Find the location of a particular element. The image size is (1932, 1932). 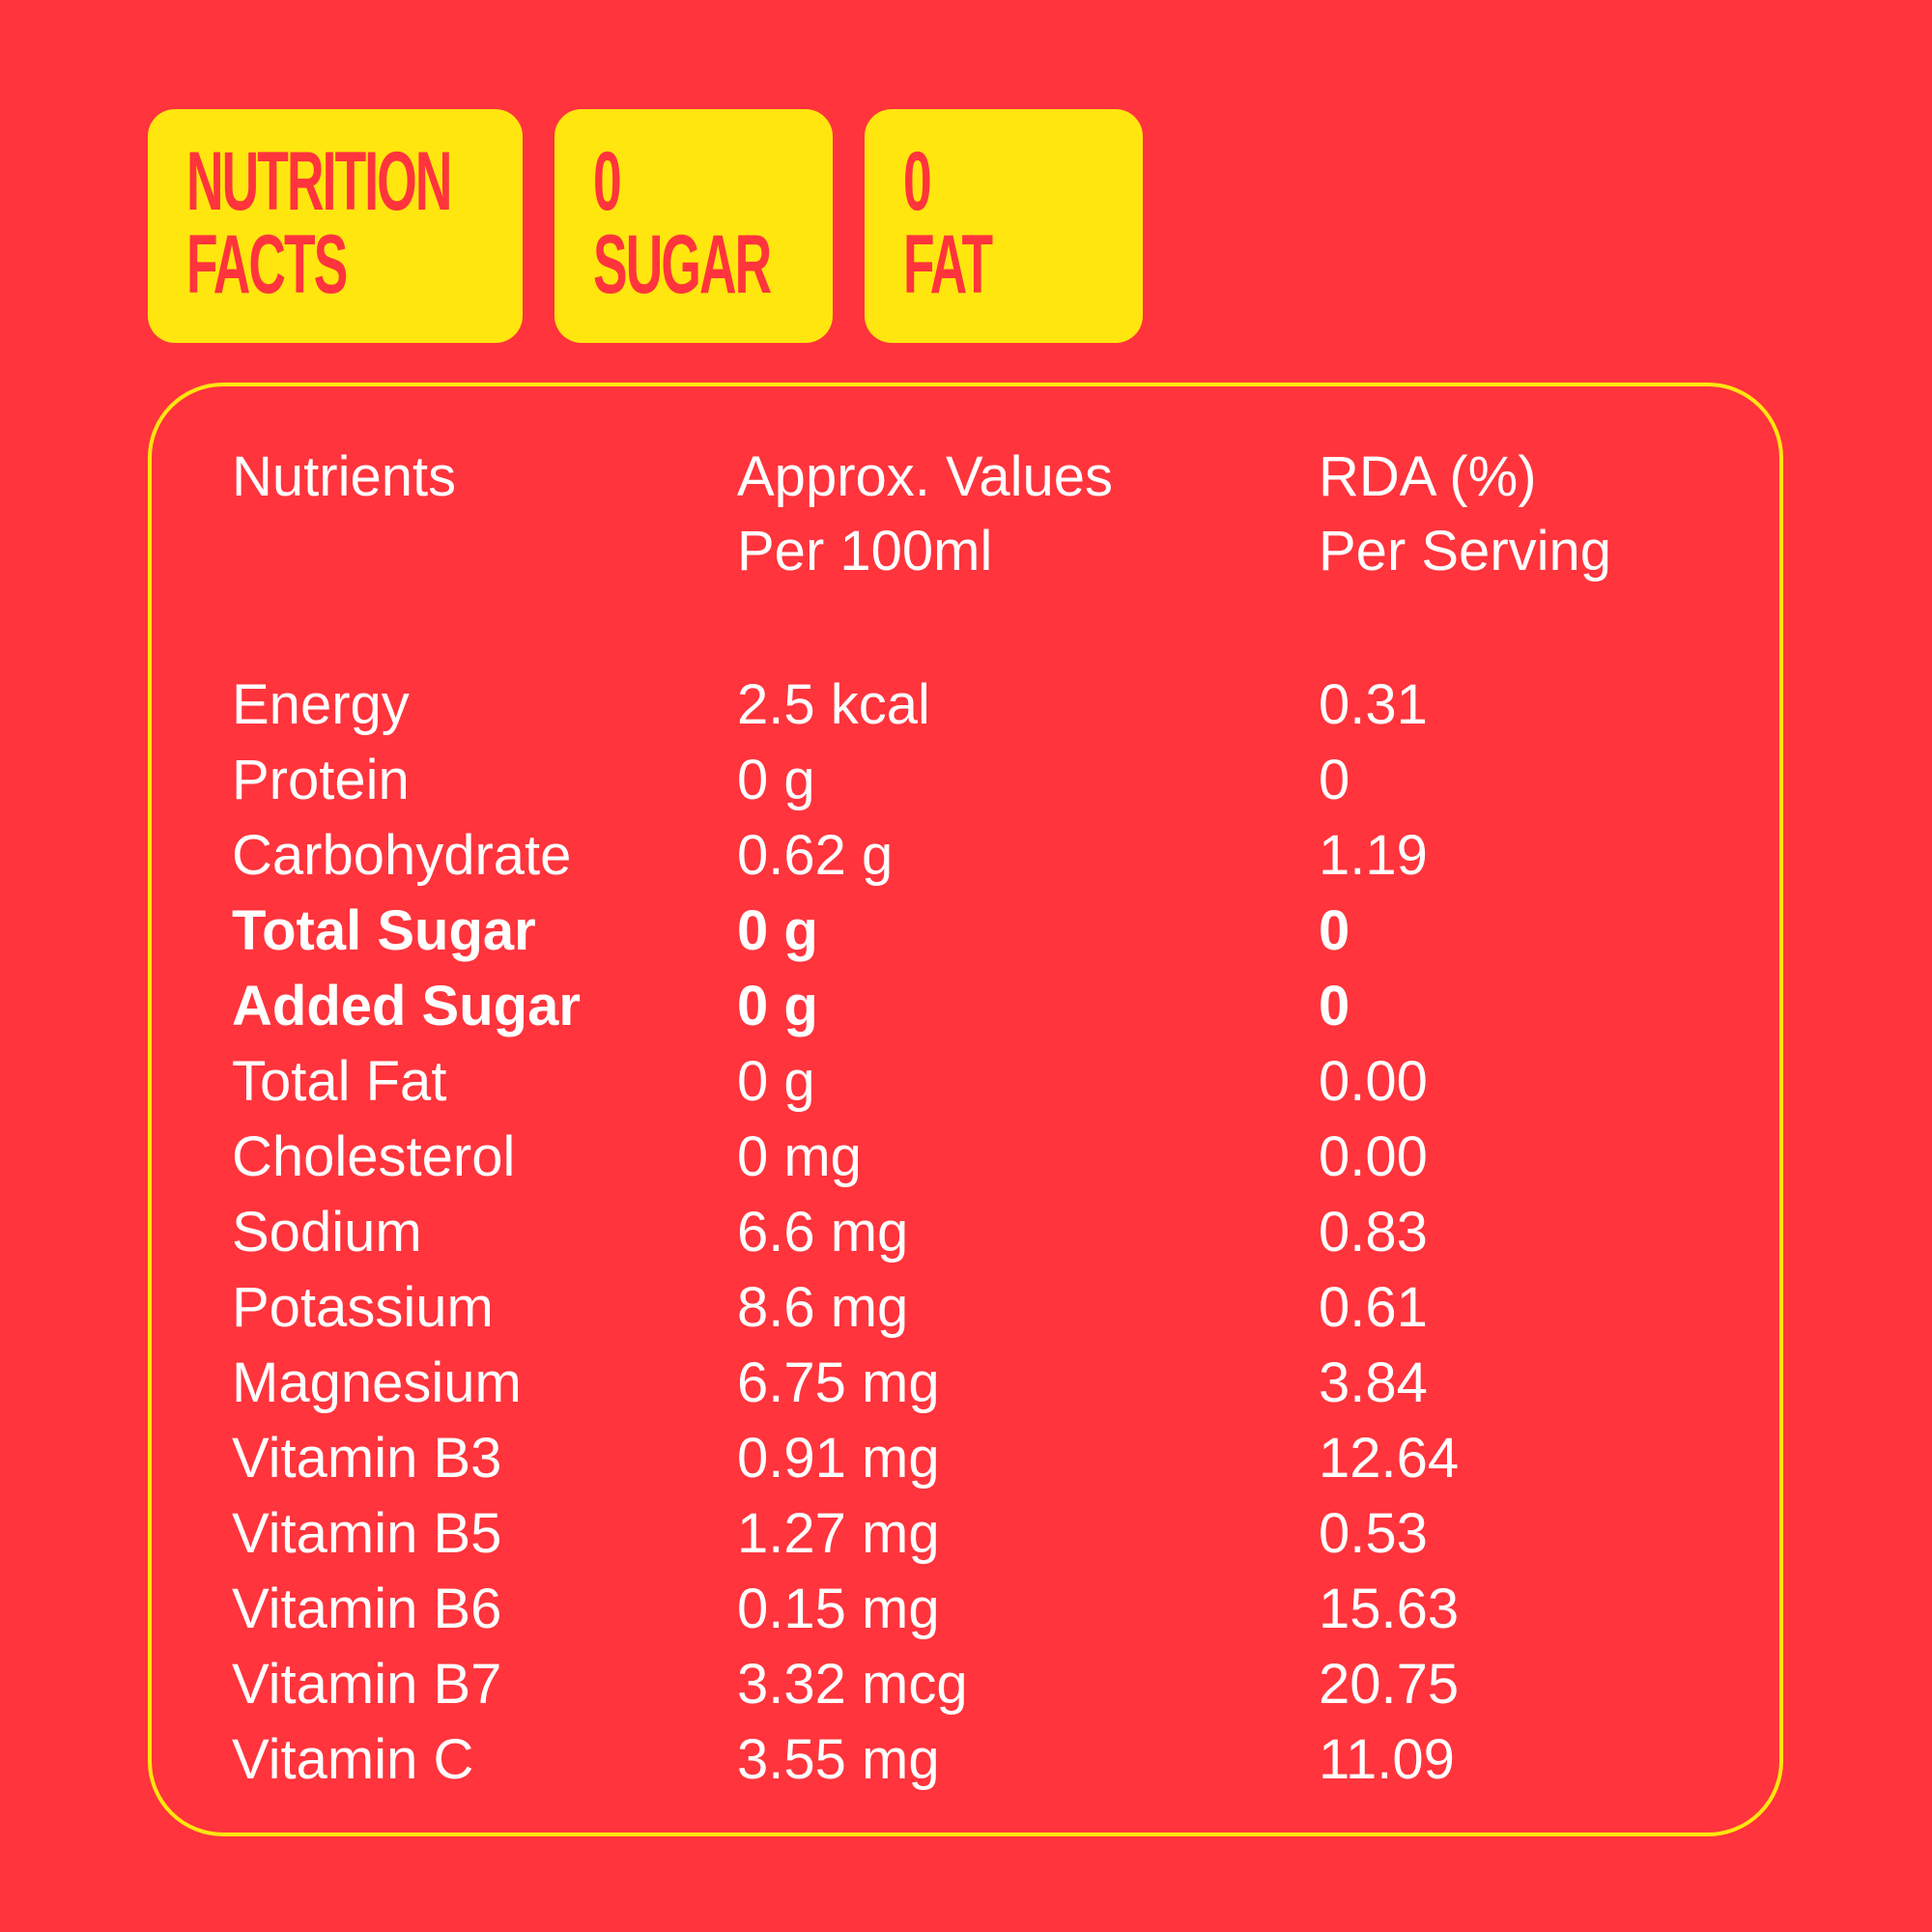

zero-fat-badge: 0 FAT is located at coordinates (1004, 226).